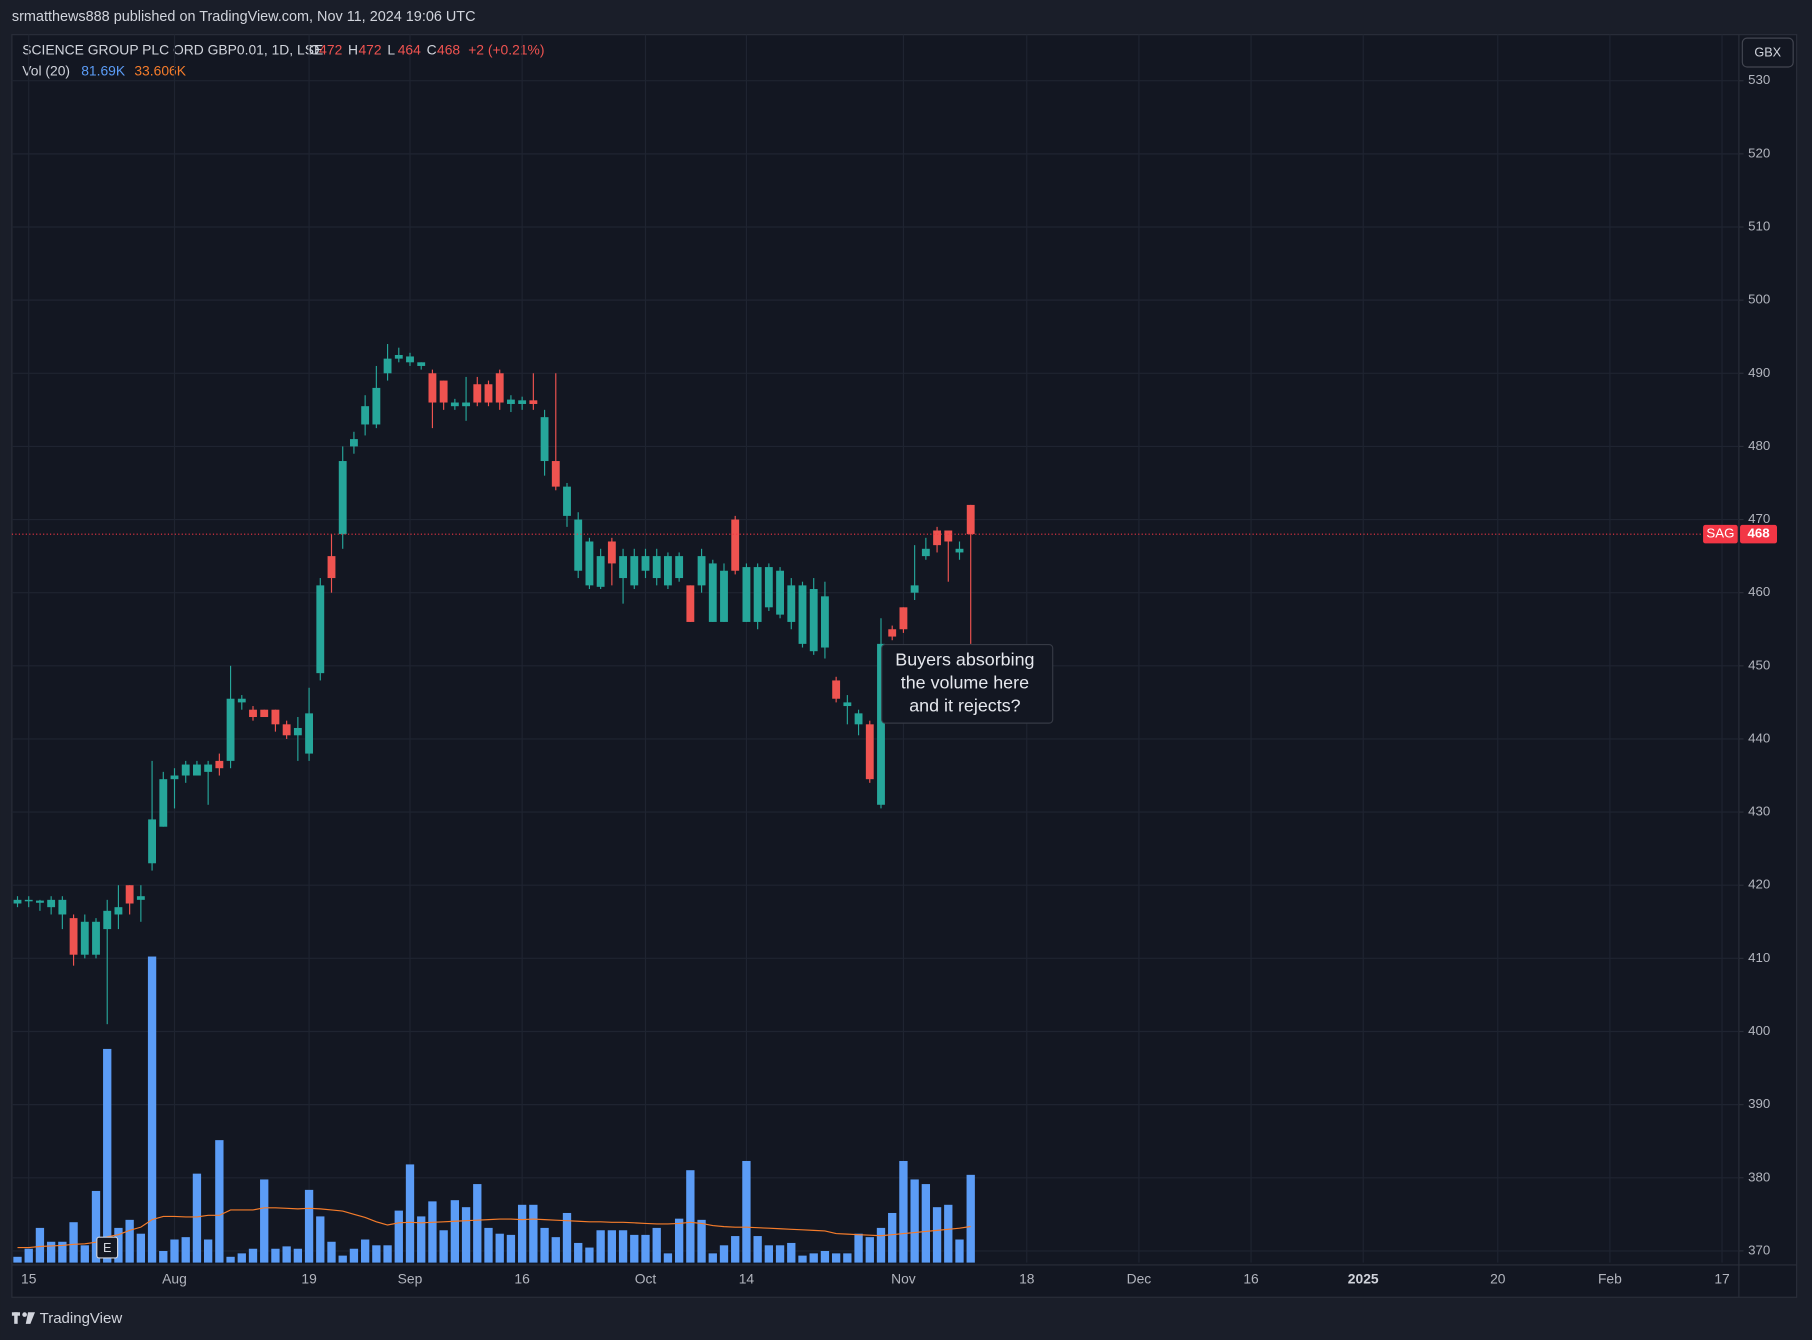 The width and height of the screenshot is (1812, 1340). I want to click on x-tick-label: 20, so click(1498, 1279).